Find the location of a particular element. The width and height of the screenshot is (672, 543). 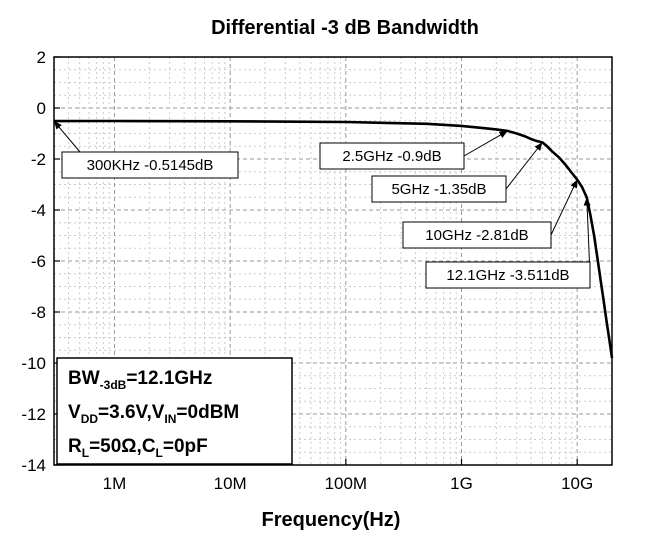

annotation-label: 12.1GHz -3.511dB is located at coordinates (507, 275).